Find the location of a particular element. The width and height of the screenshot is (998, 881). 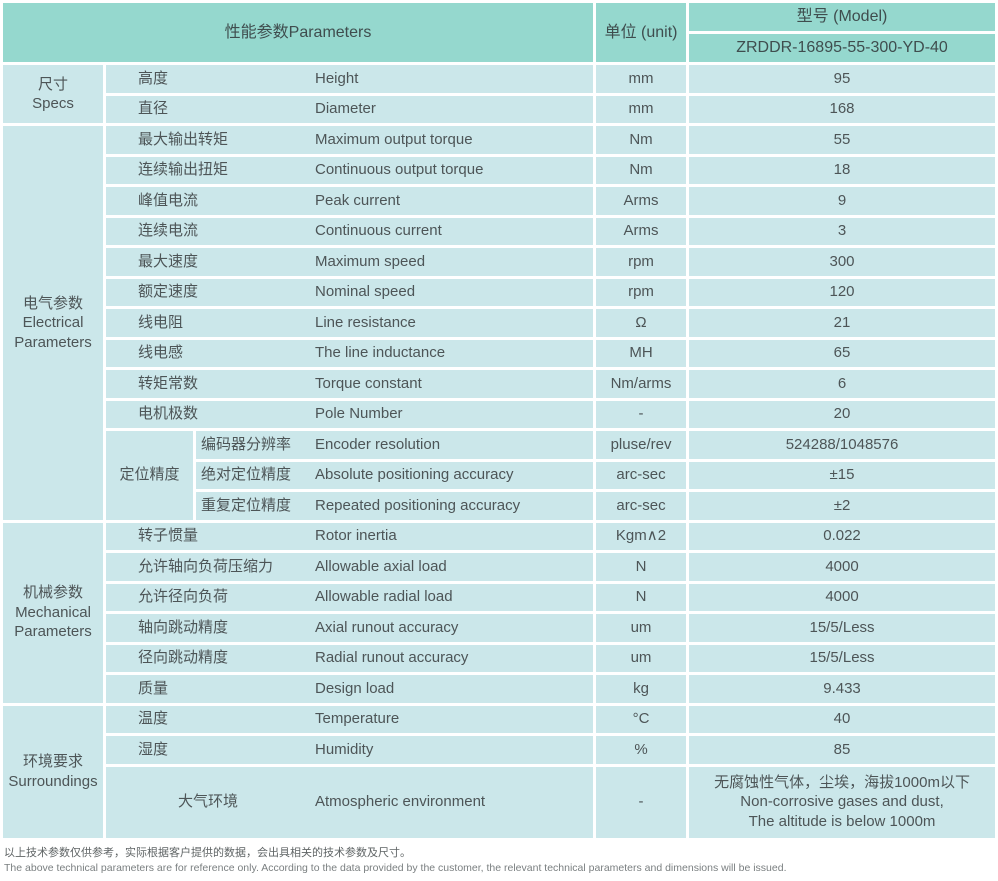

param-en: Line resistance is located at coordinates (365, 322).